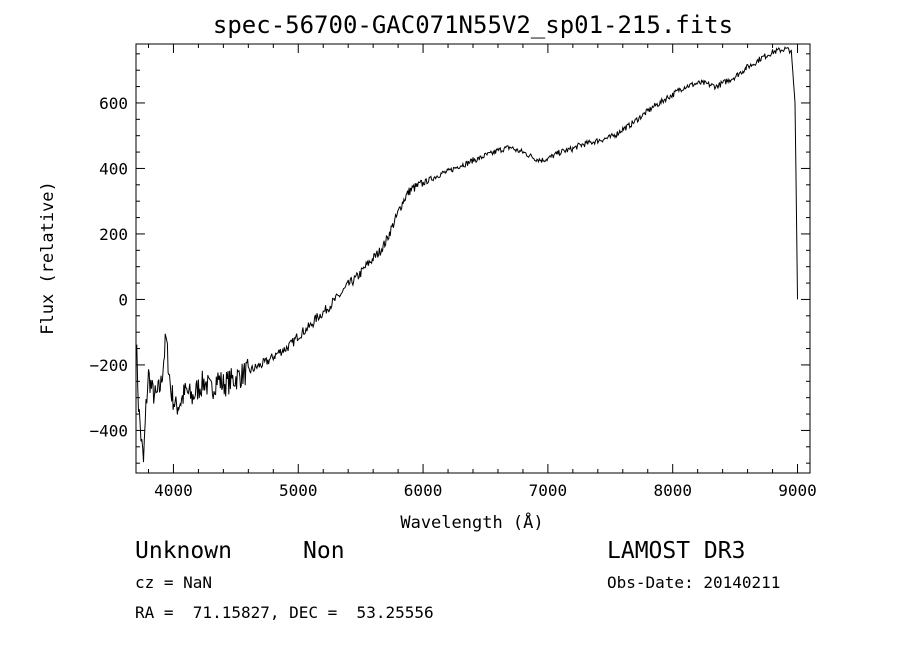  What do you see at coordinates (298, 490) in the screenshot?
I see `x-tick-label: 5000` at bounding box center [298, 490].